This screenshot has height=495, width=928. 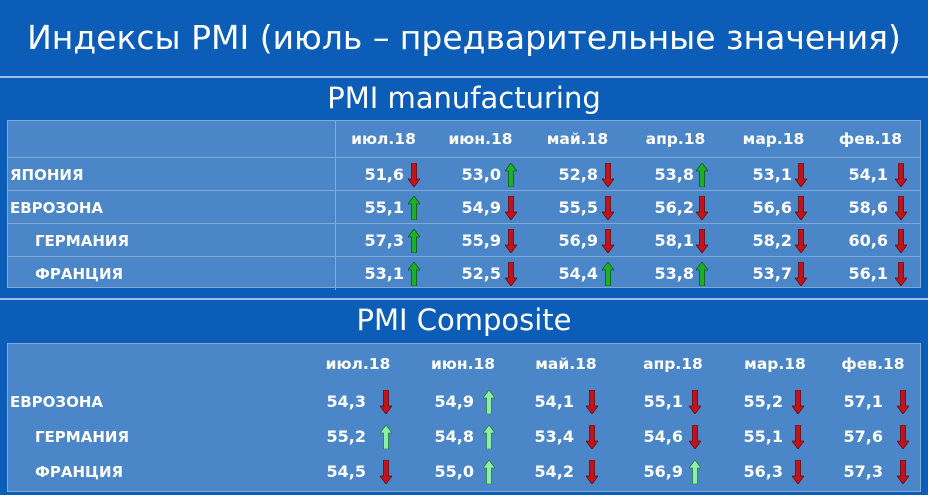 I want to click on value-cell: 55,9, so click(x=481, y=240).